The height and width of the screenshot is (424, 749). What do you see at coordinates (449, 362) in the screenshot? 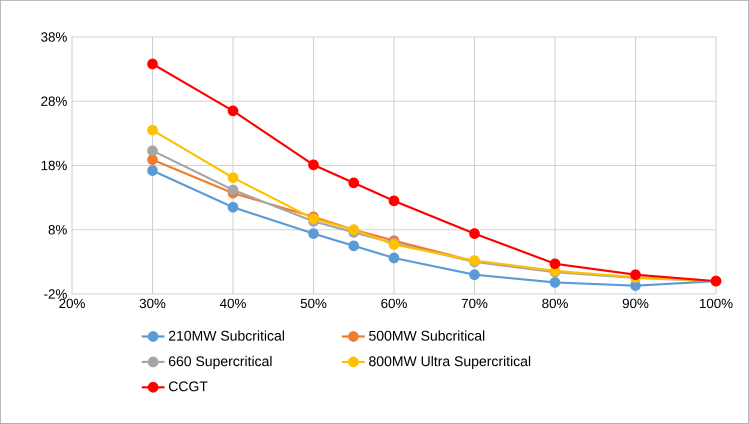
I see `legend-label: 800MW Ultra Supercritical` at bounding box center [449, 362].